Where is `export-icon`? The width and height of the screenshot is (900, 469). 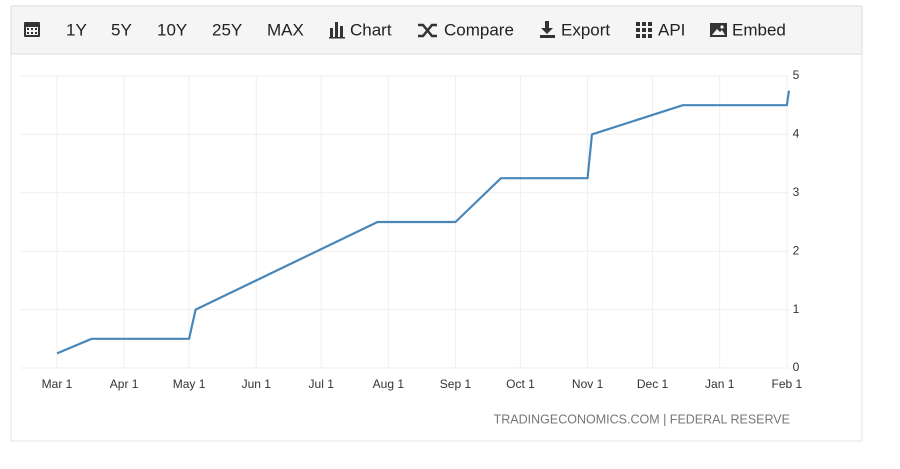 export-icon is located at coordinates (547, 29).